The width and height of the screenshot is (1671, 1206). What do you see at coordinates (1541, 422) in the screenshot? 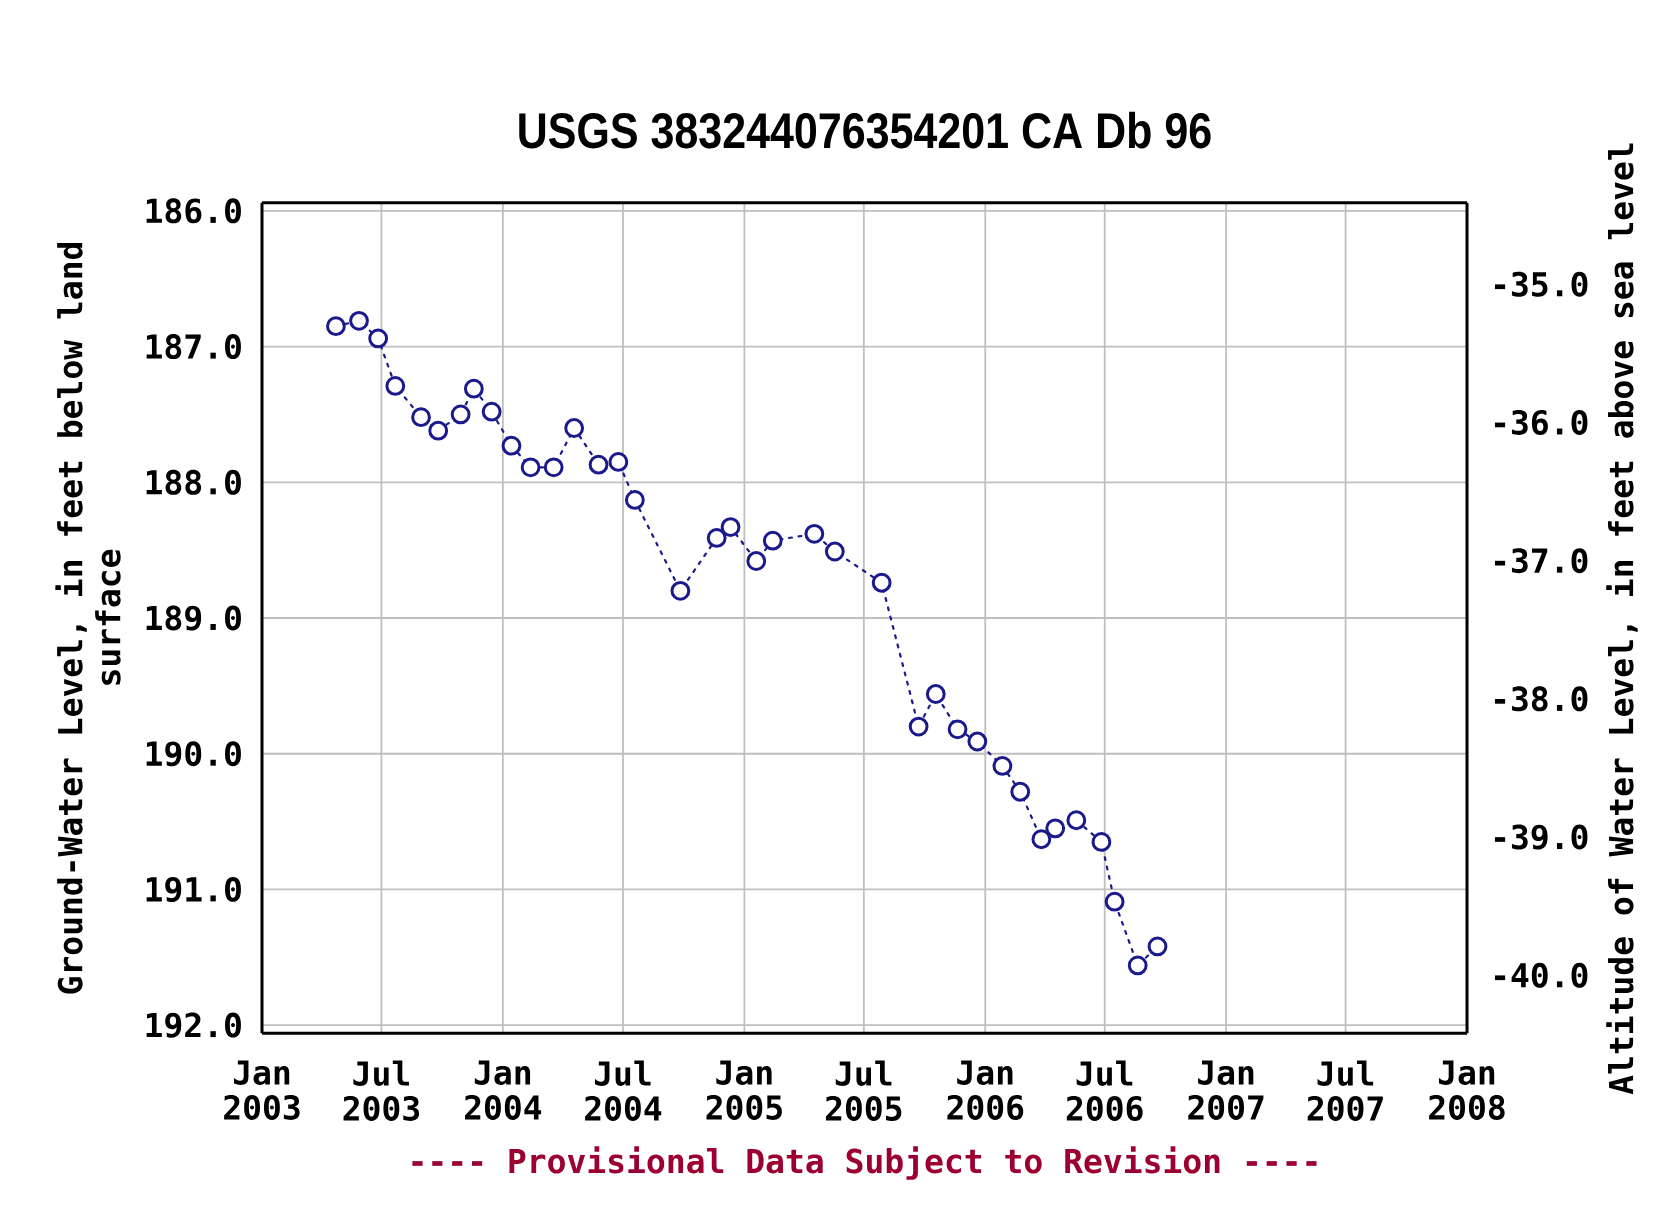
I see `y2-tick-label: -36.0` at bounding box center [1541, 422].